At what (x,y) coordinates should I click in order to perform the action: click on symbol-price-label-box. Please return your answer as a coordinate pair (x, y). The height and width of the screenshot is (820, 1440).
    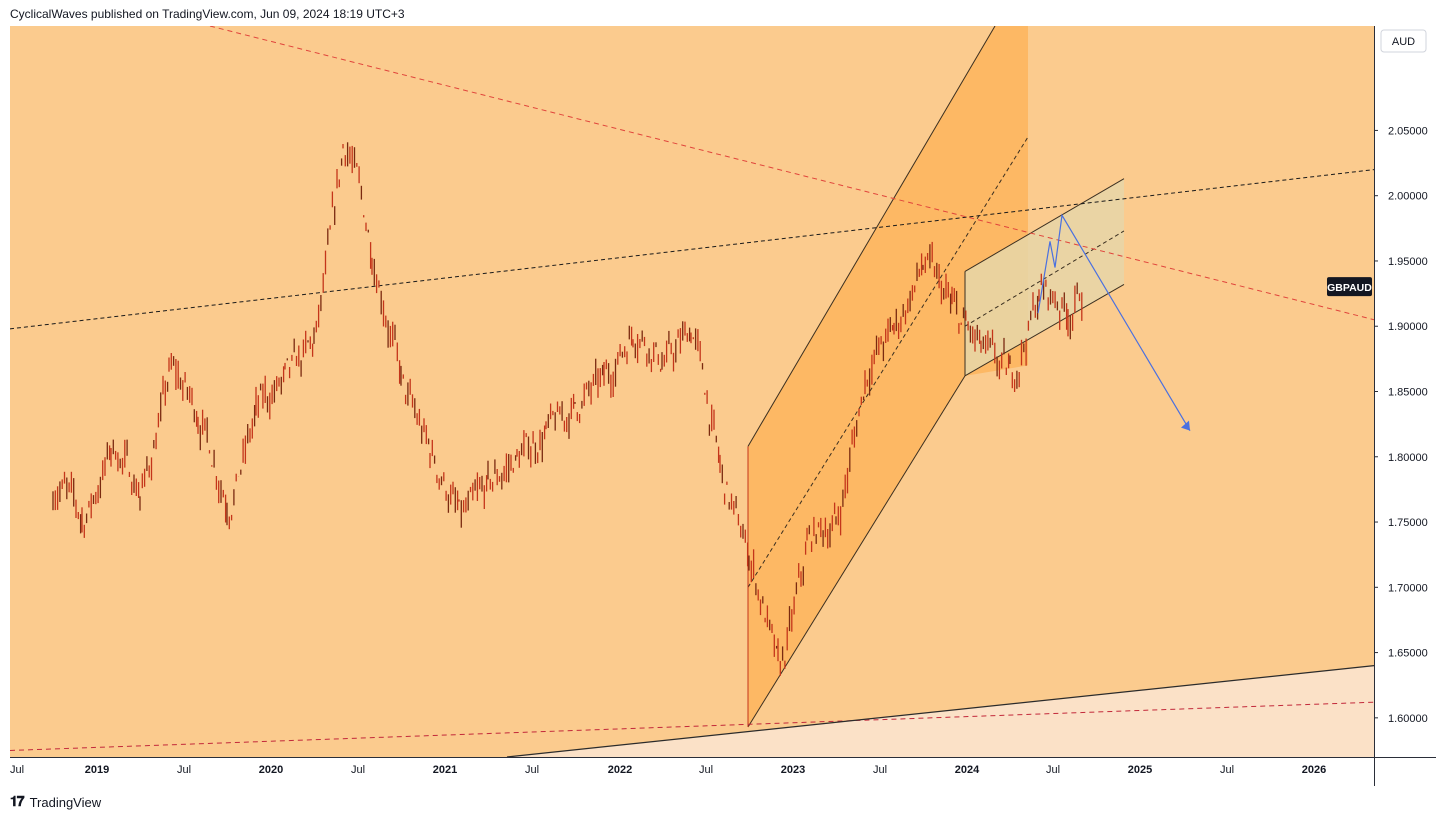
    Looking at the image, I should click on (1349, 287).